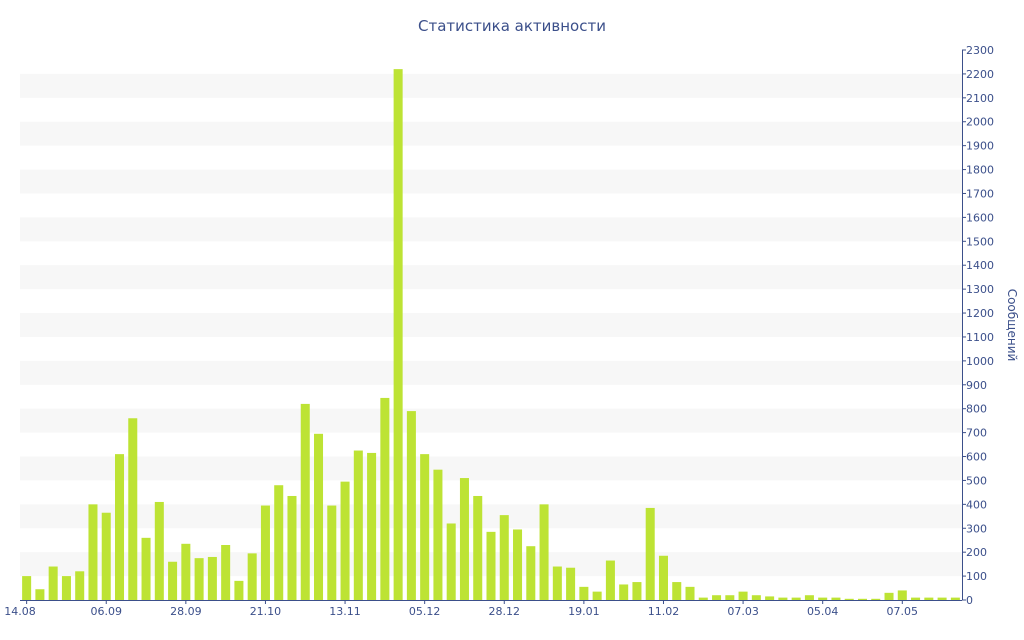 This screenshot has width=1024, height=640. Describe the element at coordinates (980, 74) in the screenshot. I see `y-tick-label: 2200` at that location.